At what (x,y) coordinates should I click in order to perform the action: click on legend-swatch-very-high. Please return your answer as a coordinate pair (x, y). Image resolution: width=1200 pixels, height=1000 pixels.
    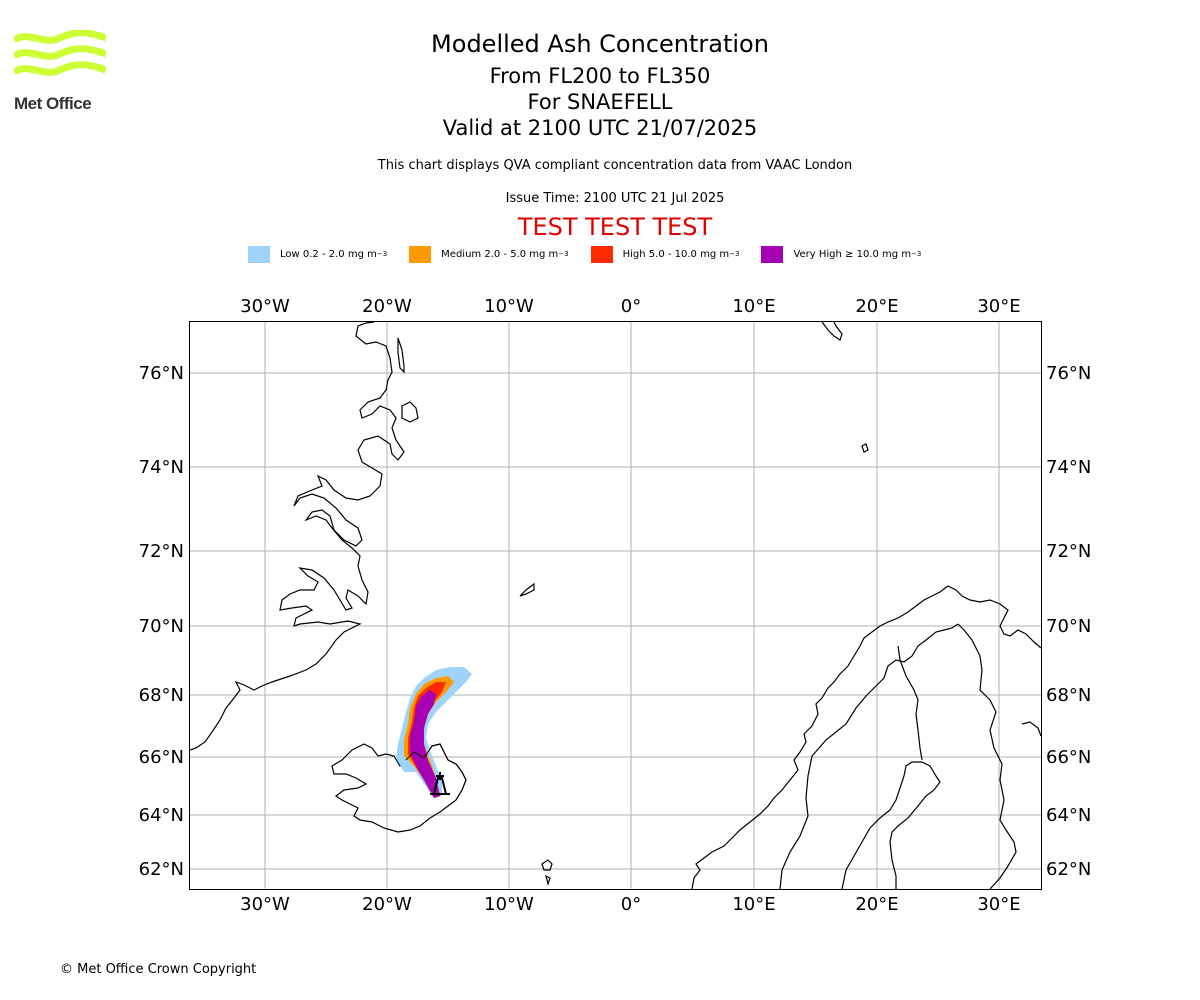
    Looking at the image, I should click on (772, 254).